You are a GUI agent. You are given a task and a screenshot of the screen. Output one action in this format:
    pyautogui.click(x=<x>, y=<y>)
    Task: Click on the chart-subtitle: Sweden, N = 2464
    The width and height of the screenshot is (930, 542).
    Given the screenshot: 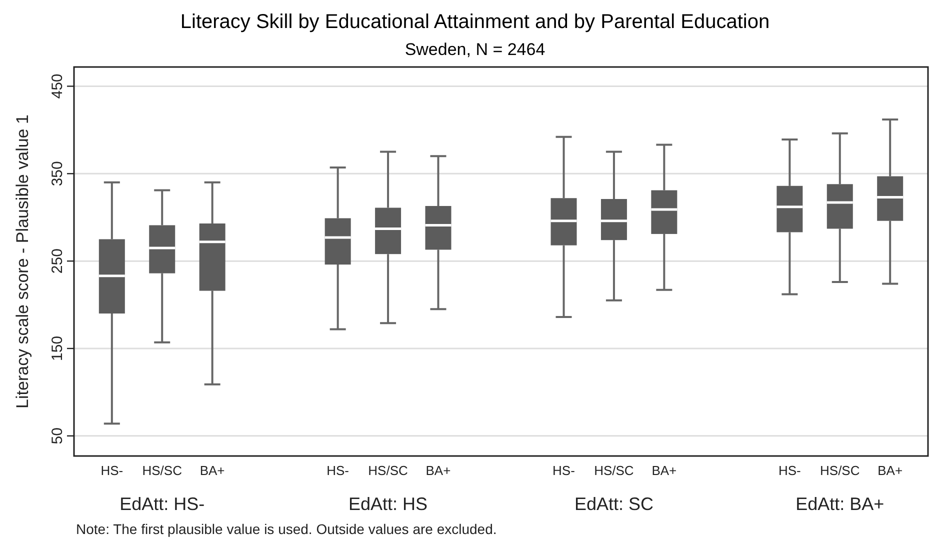 What is the action you would take?
    pyautogui.click(x=475, y=49)
    